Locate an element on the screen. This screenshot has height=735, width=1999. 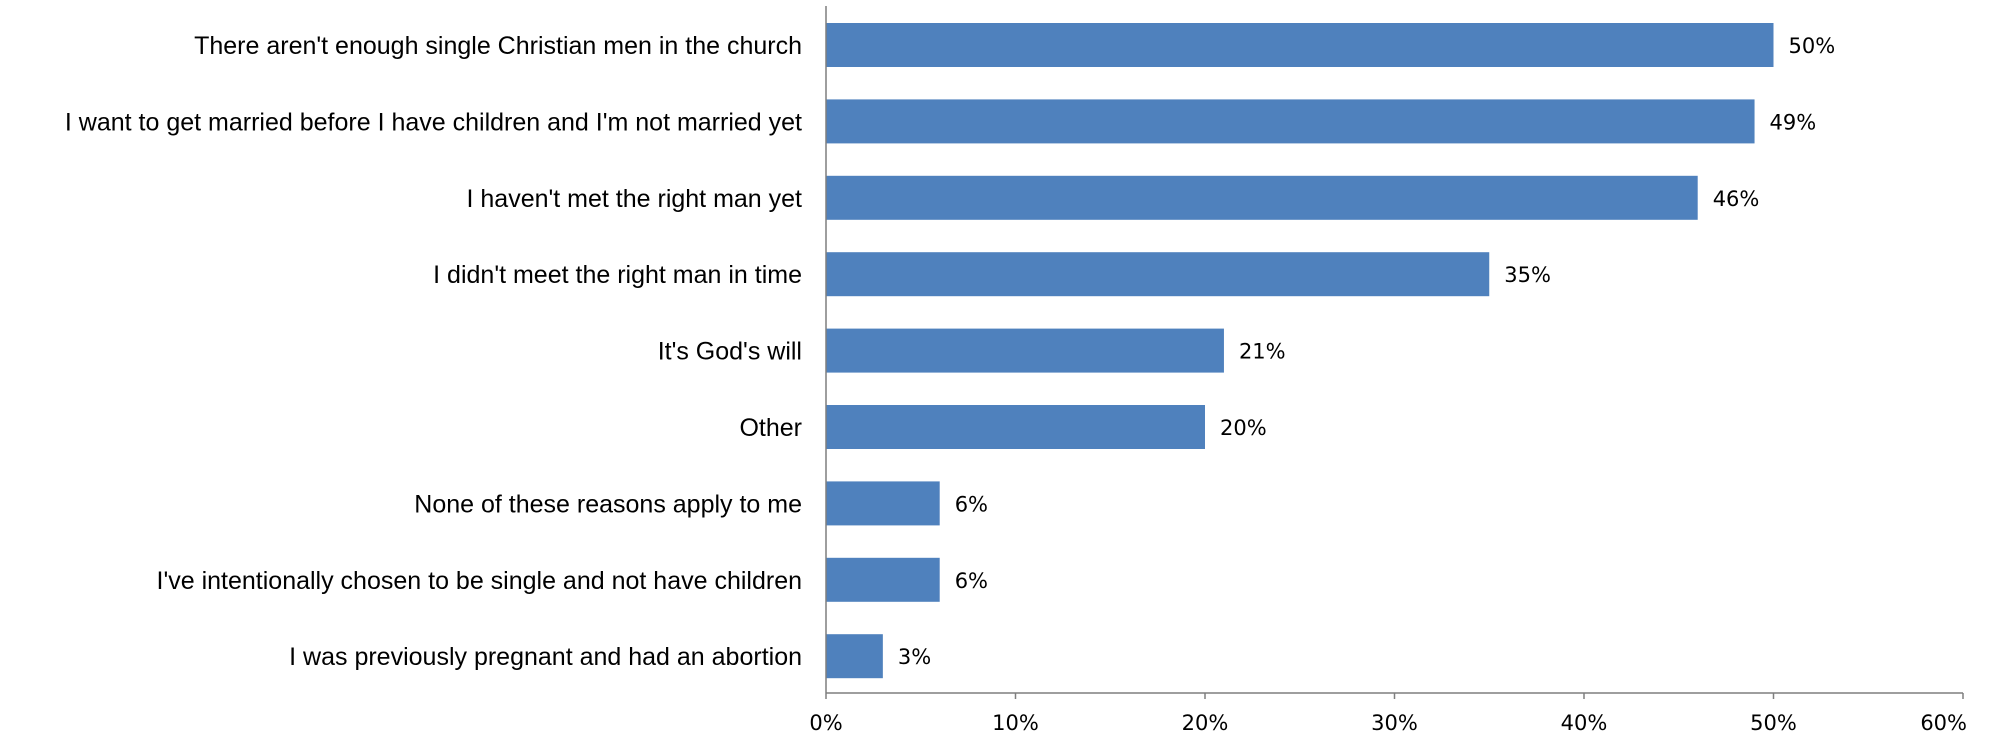
x-tick-label: 30% is located at coordinates (1394, 723).